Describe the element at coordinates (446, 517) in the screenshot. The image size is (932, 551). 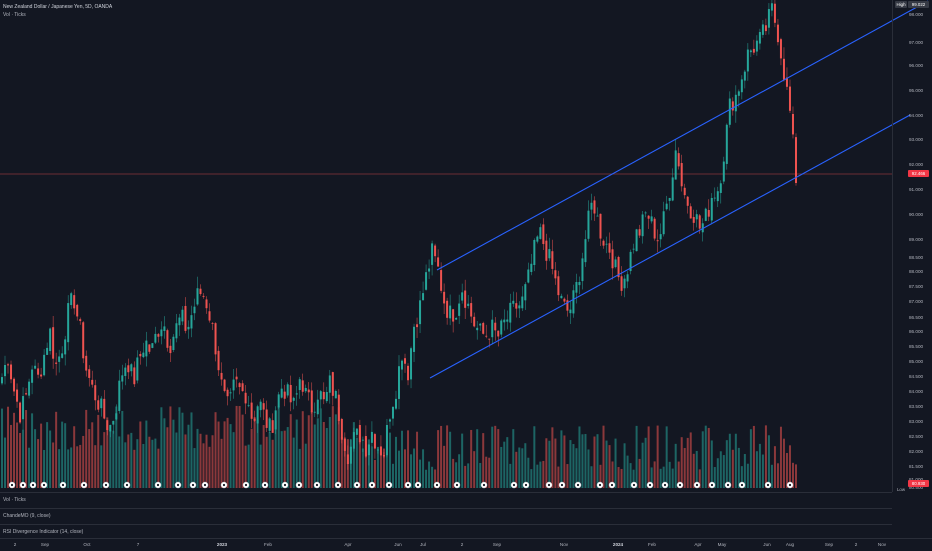
I see `chandemo-pane: ChandeMO (9, close)` at that location.